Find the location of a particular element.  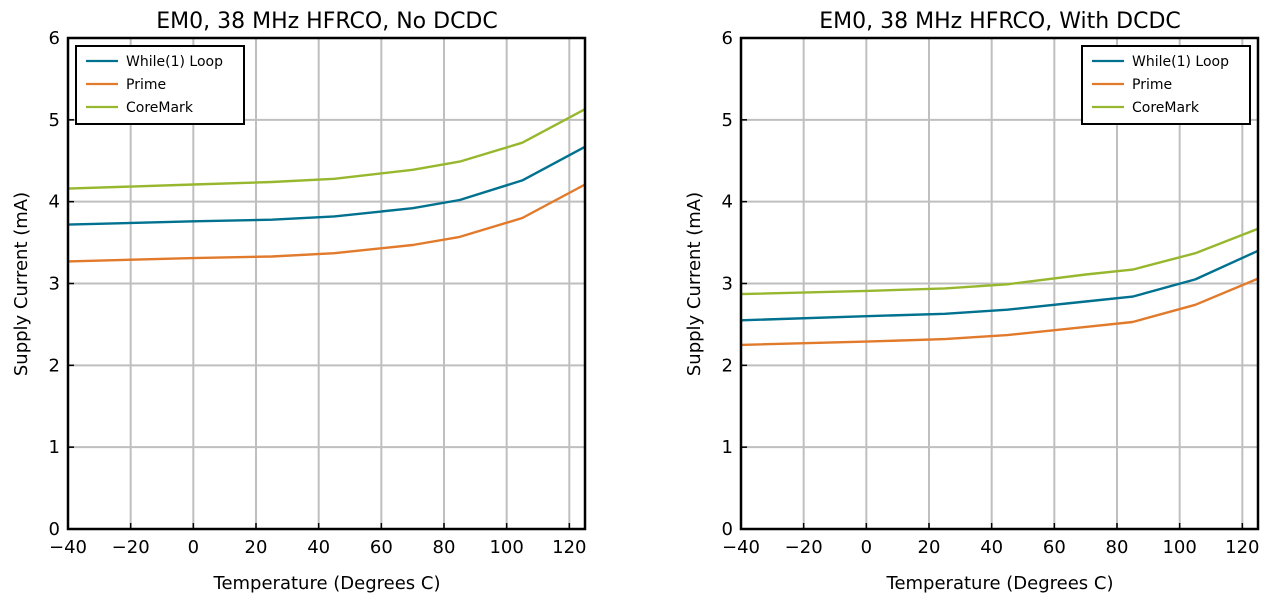

y-axis-label-right: Supply Current (mA) is located at coordinates (694, 284).